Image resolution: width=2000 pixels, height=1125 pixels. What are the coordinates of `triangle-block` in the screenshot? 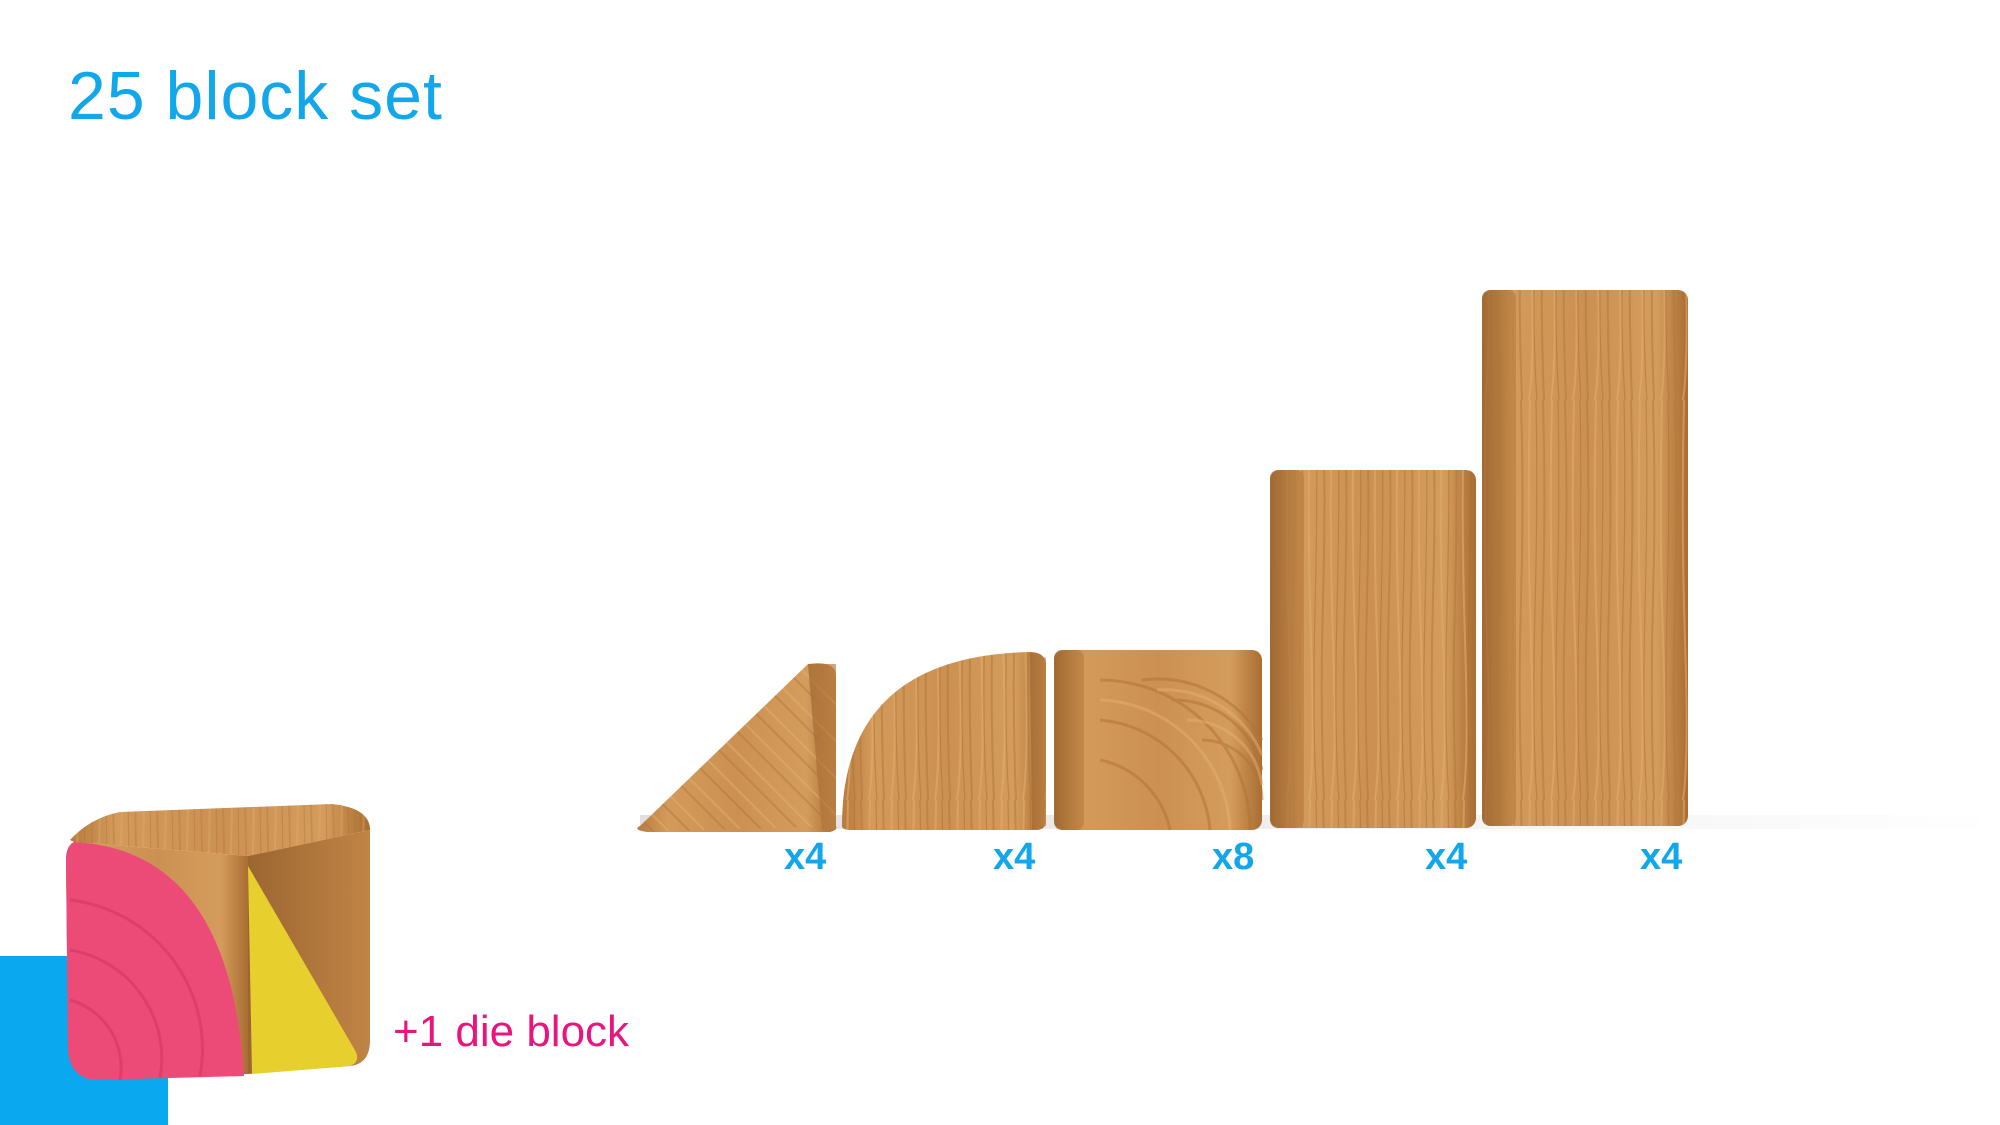 It's located at (737, 747).